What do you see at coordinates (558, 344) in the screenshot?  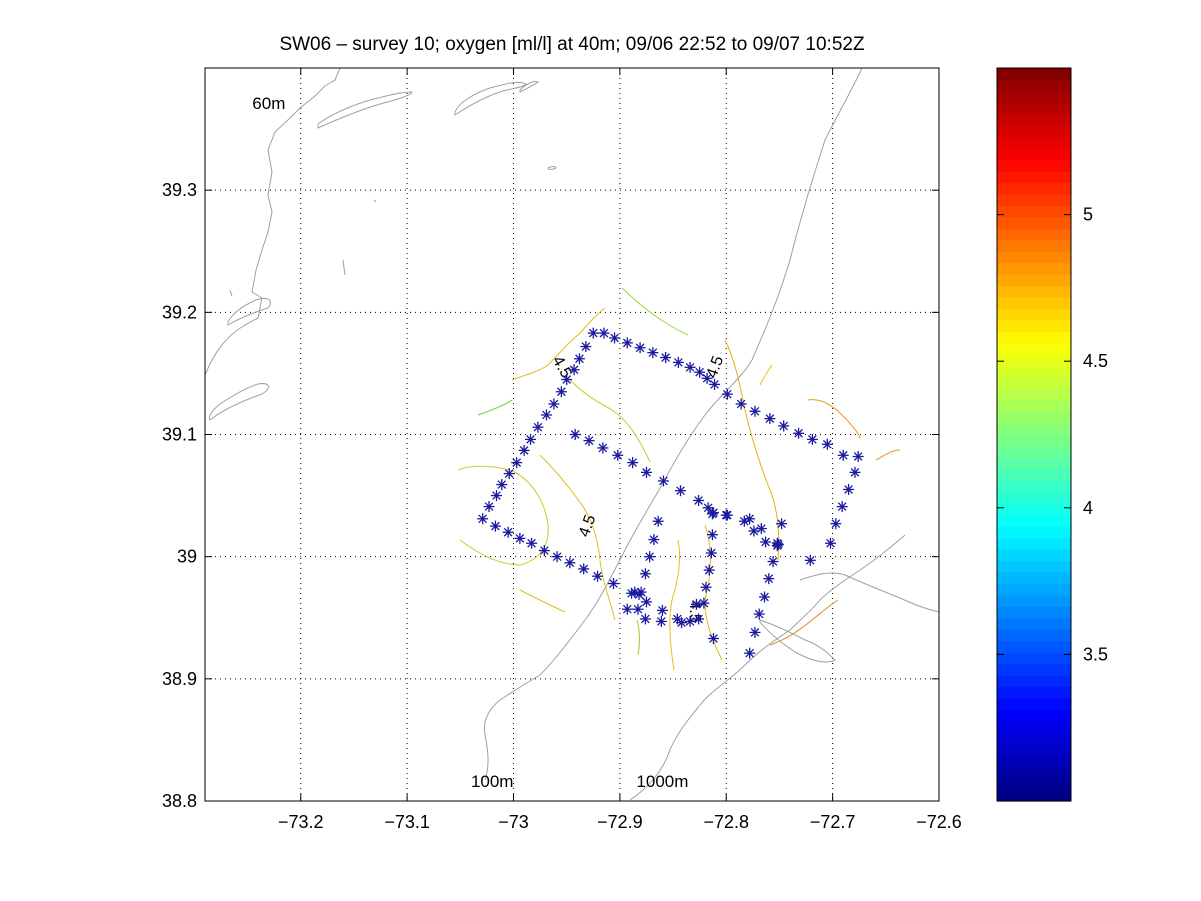 I see `contour-4.5-nw` at bounding box center [558, 344].